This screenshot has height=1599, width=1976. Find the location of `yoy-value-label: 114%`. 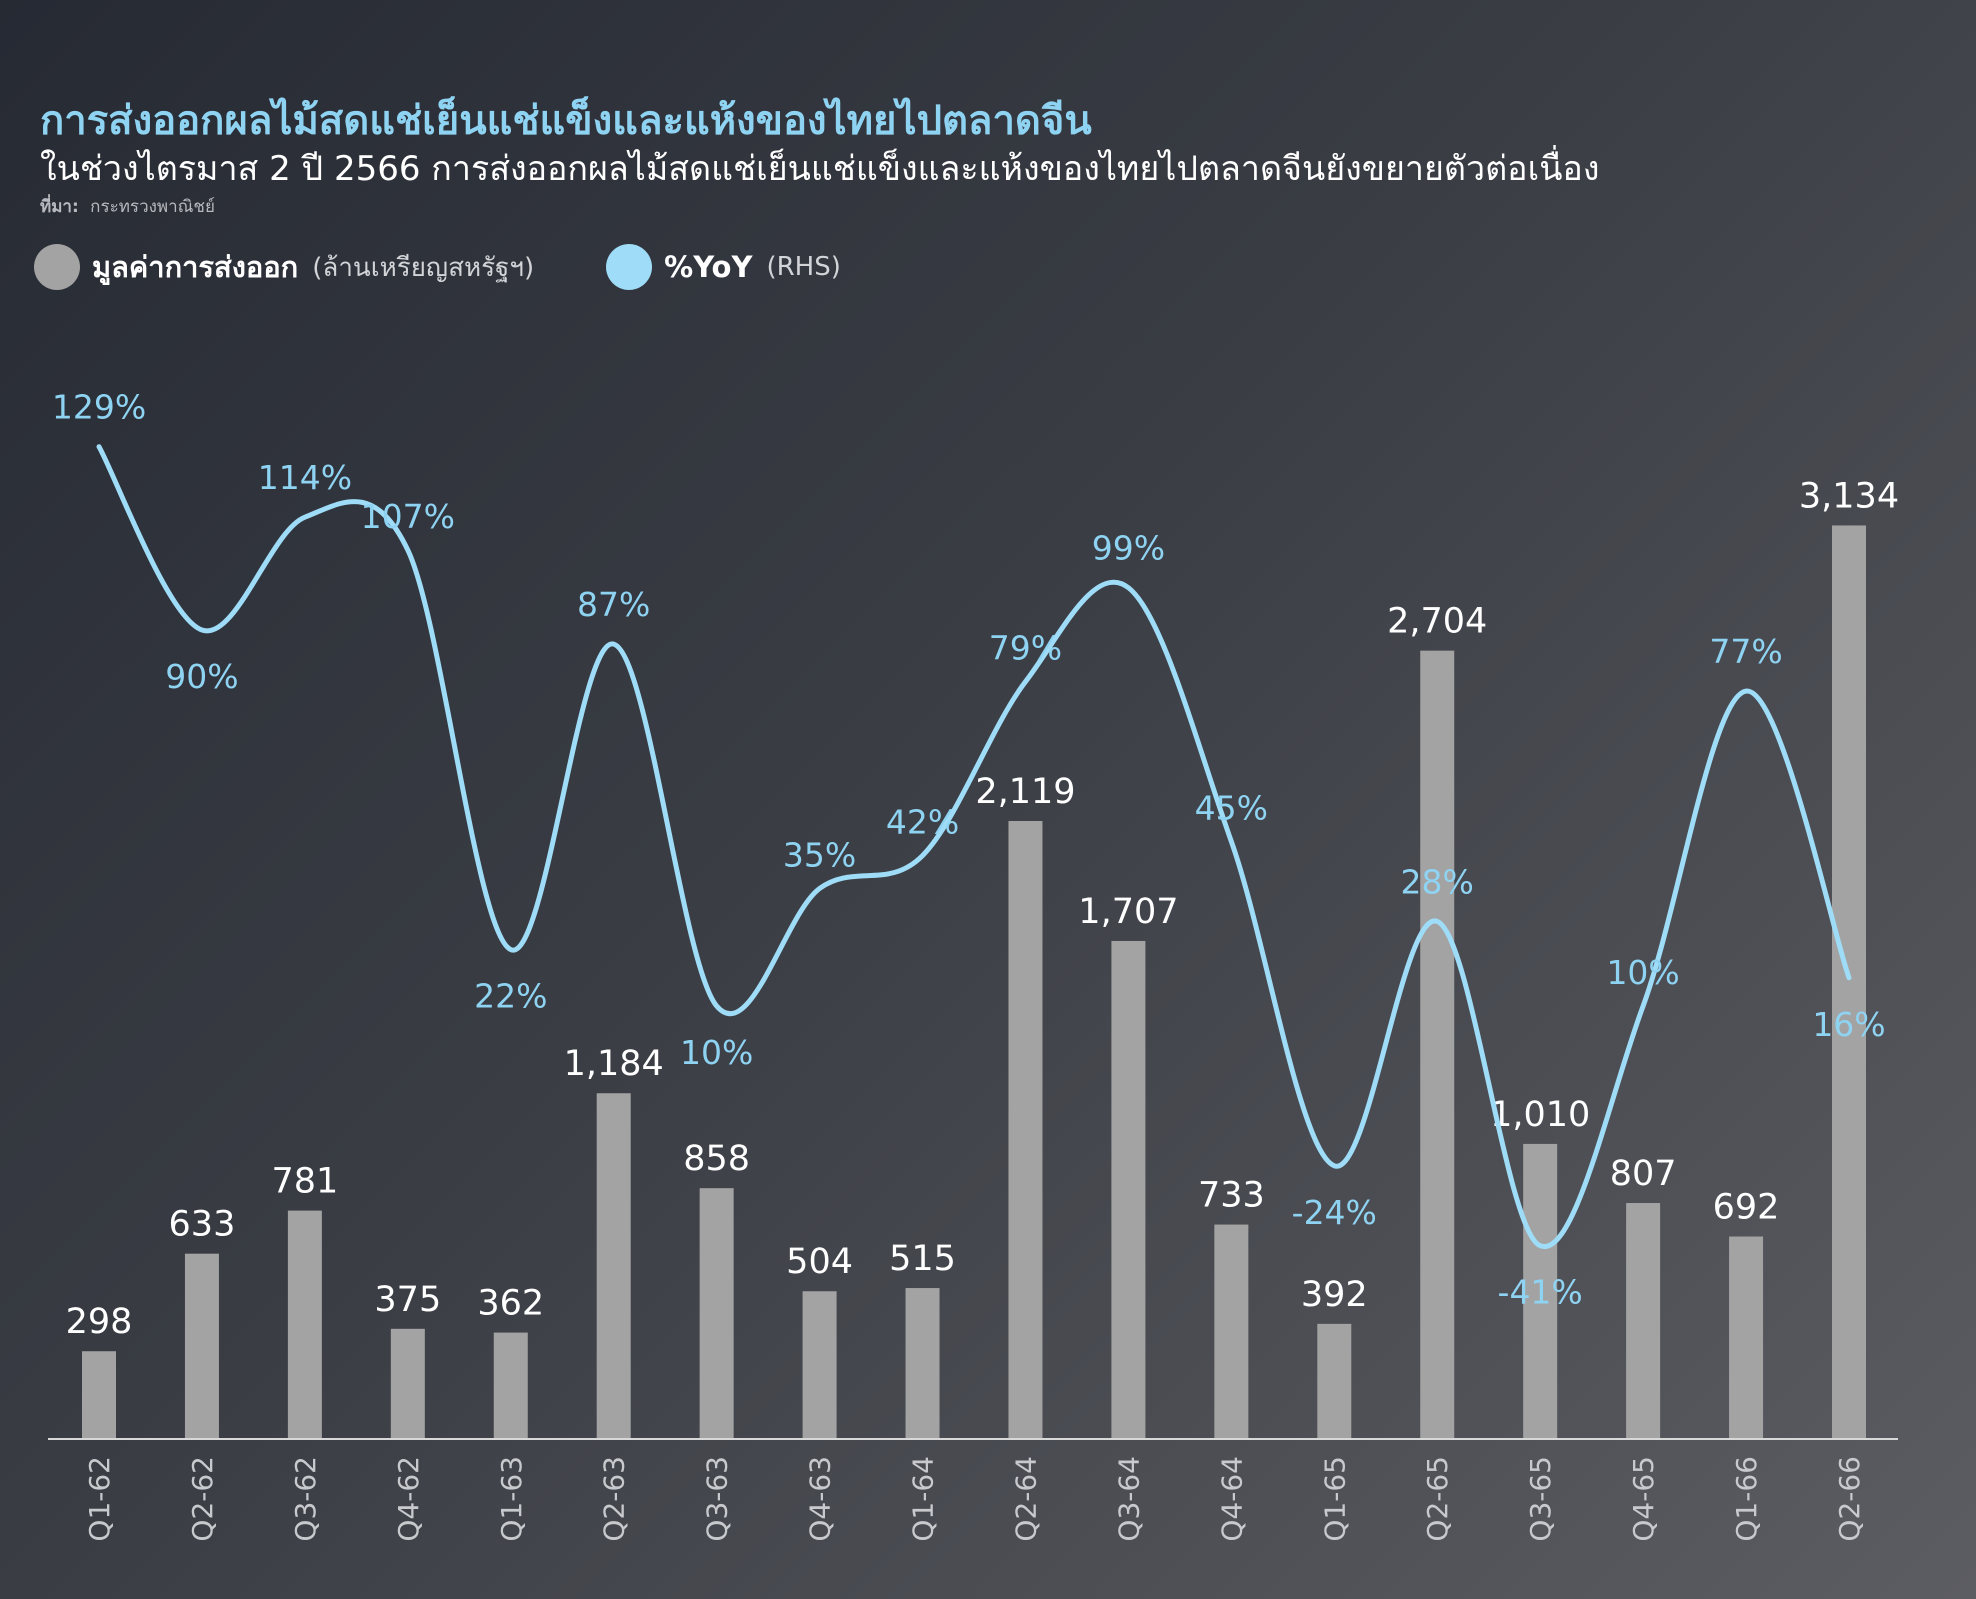

yoy-value-label: 114% is located at coordinates (305, 477).